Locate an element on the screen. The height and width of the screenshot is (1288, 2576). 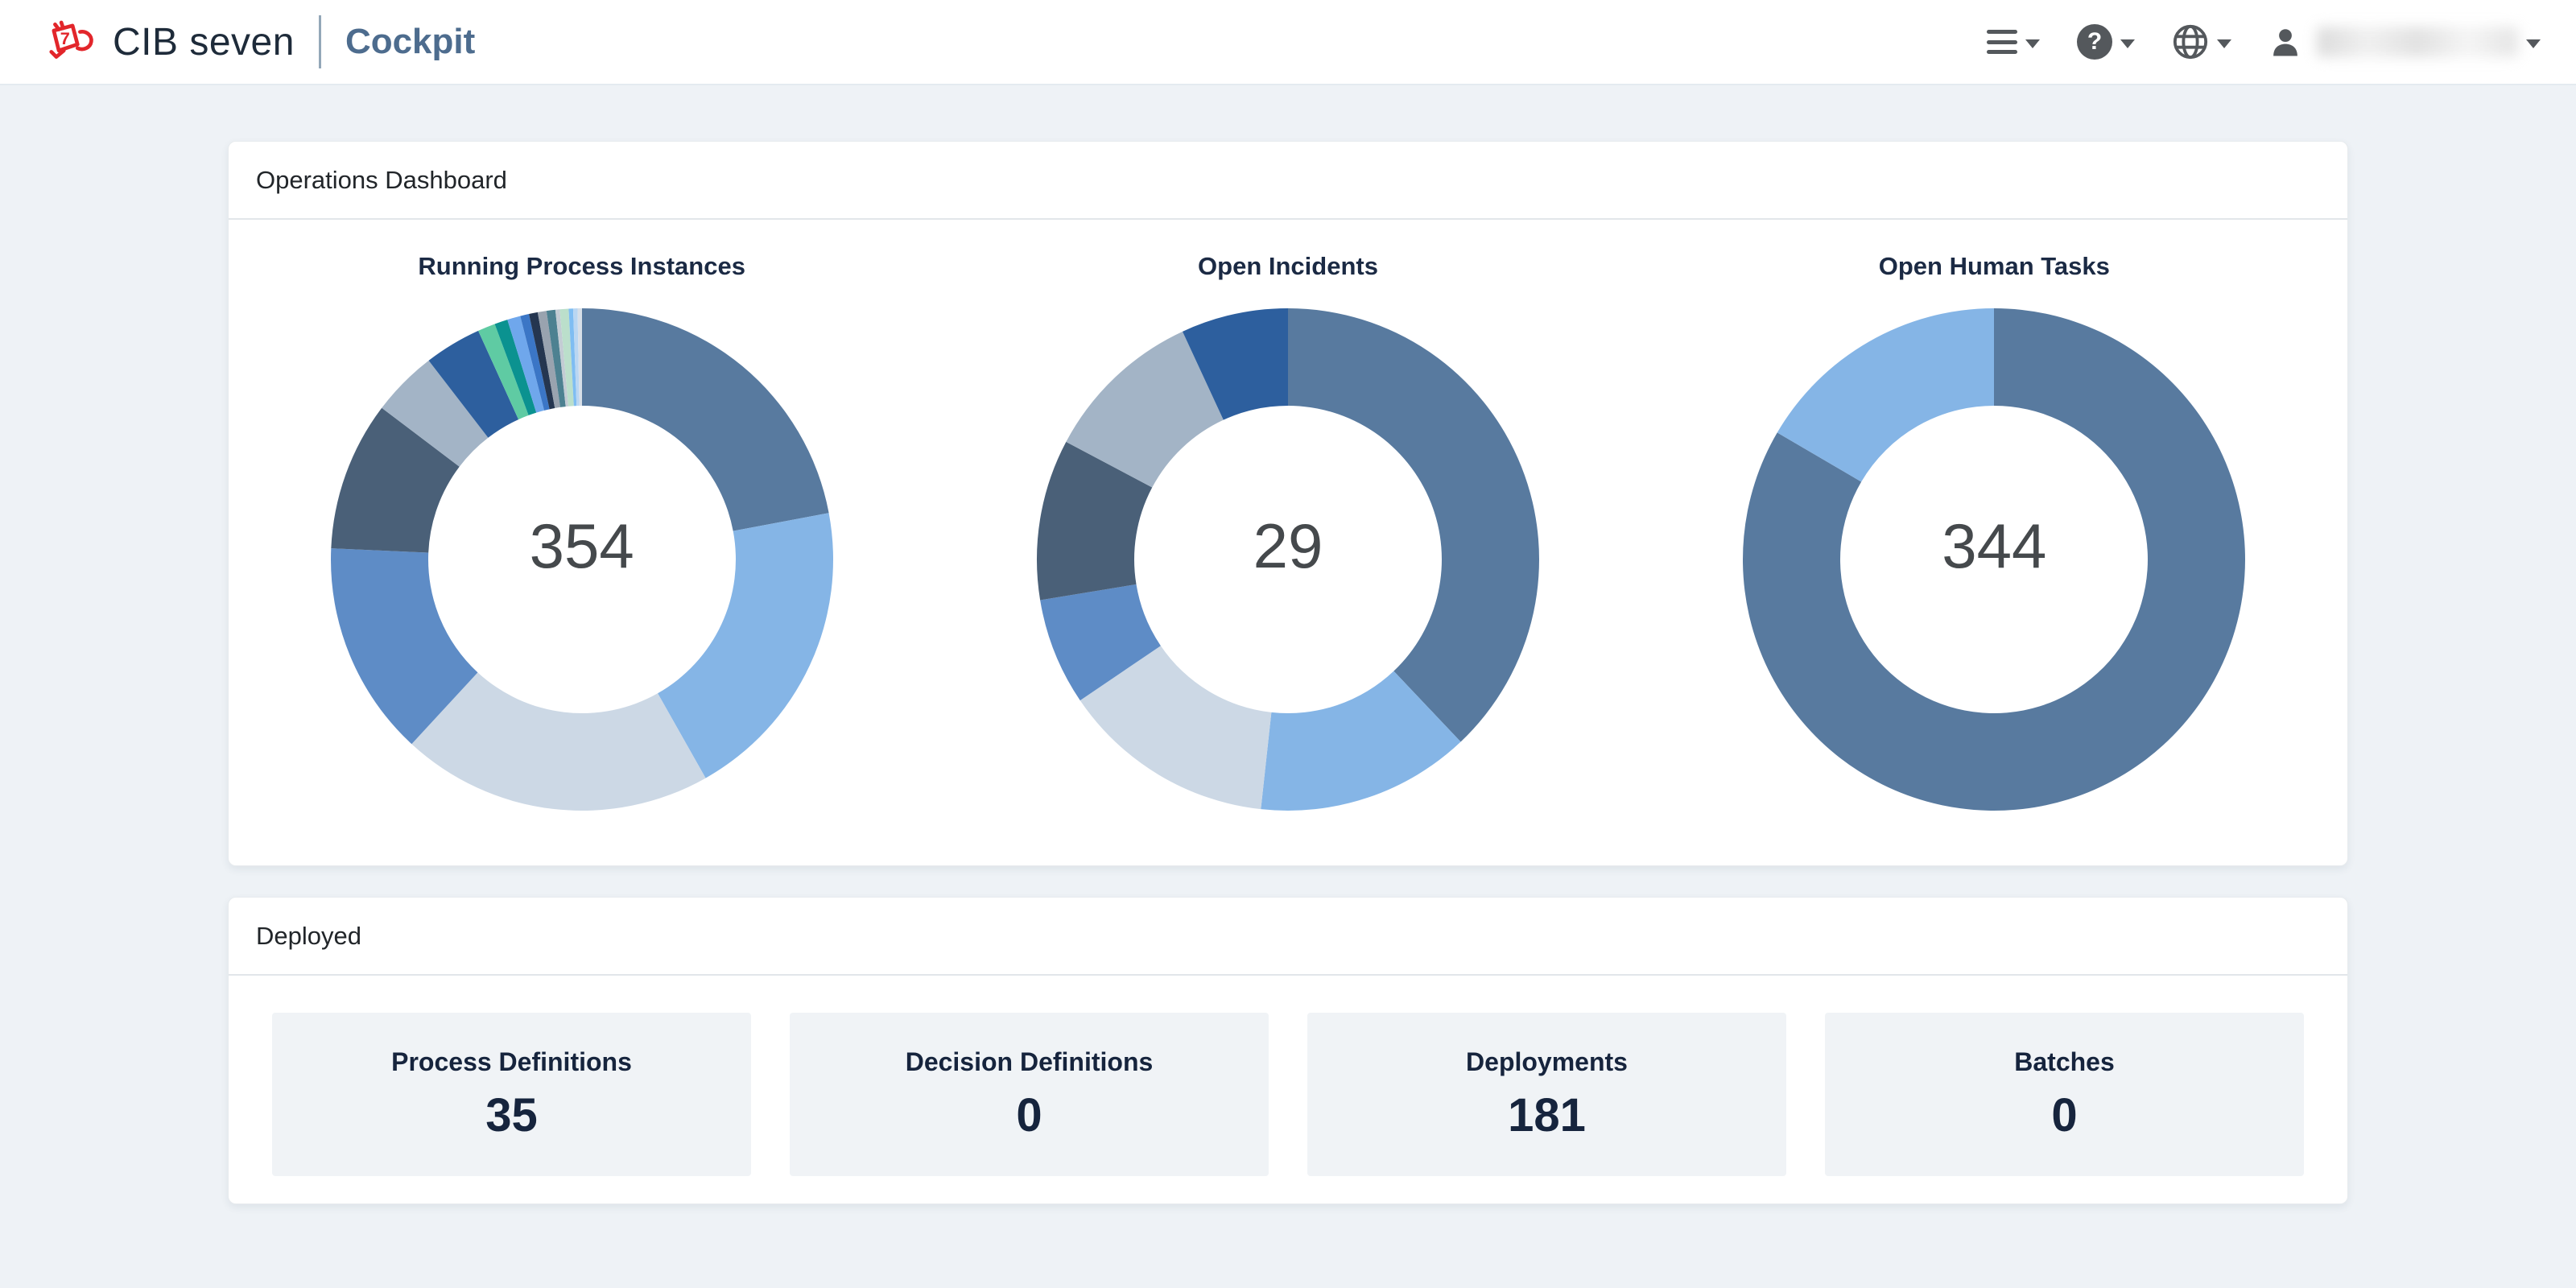
language-dropdown is located at coordinates (2201, 41).